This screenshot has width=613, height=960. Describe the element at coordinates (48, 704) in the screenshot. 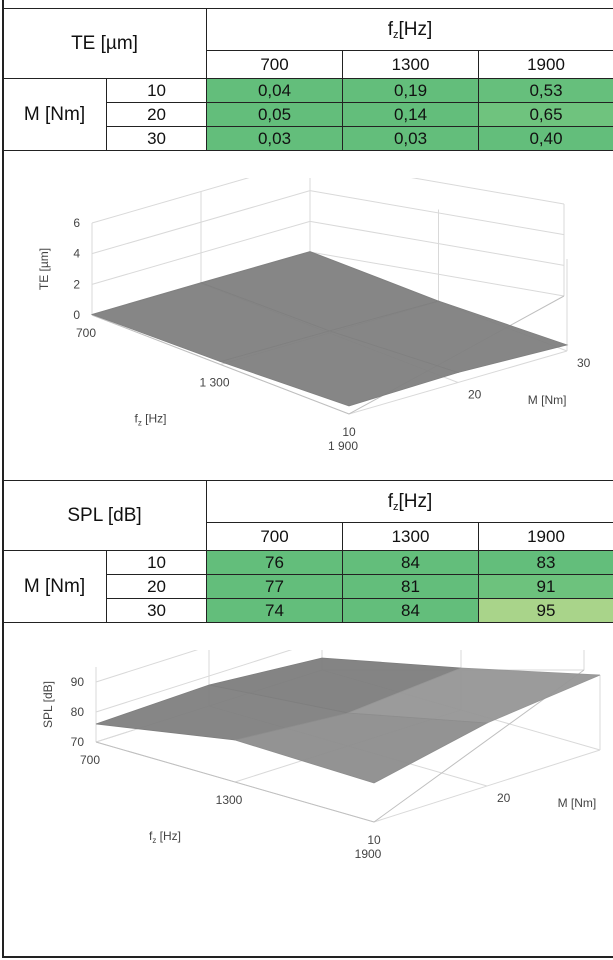

I see `y-axis-title: SPL [dB]` at that location.